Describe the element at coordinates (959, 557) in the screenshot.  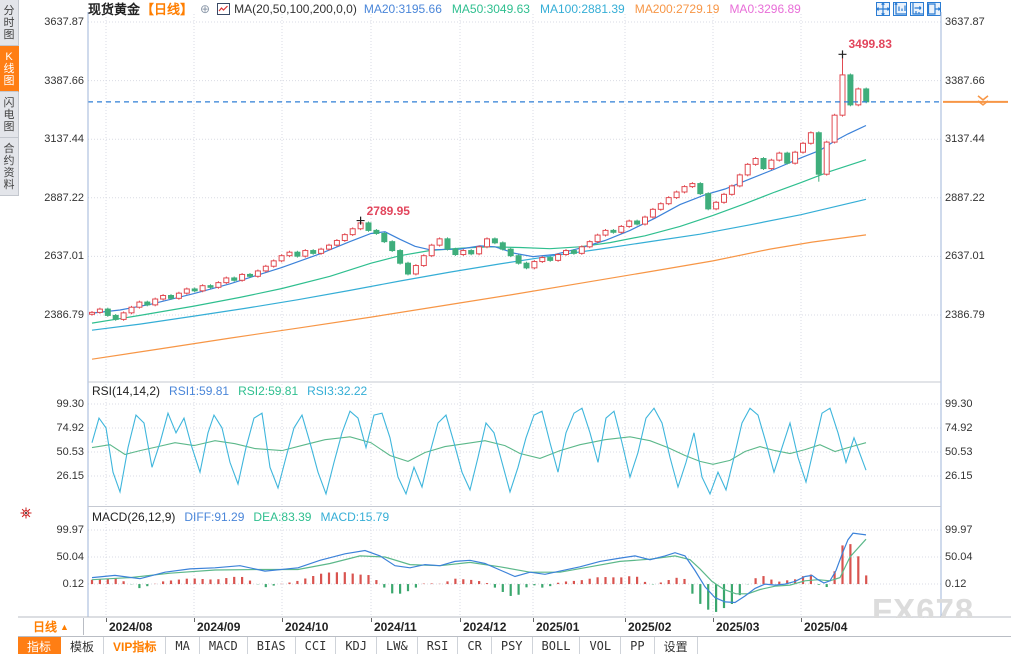
I see `y-axis-label: 50.04` at that location.